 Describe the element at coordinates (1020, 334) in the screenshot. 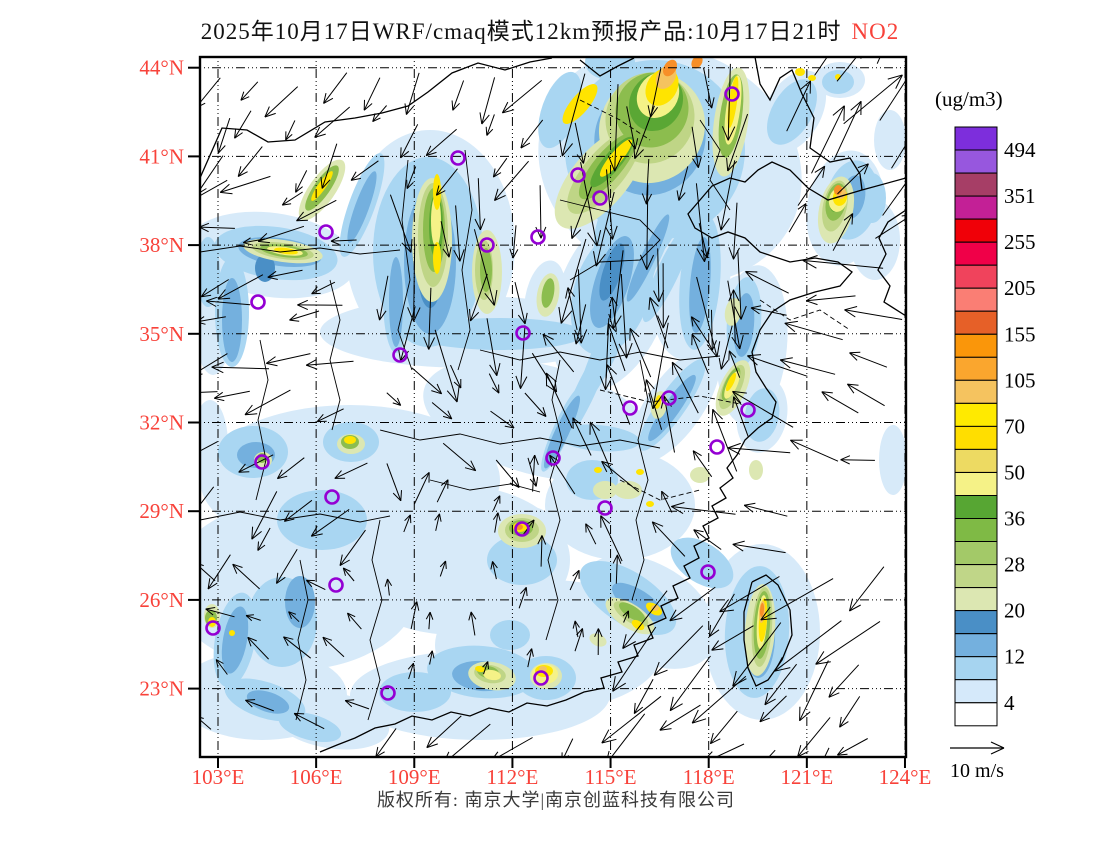

I see `colorbar-tick-label: 155` at that location.